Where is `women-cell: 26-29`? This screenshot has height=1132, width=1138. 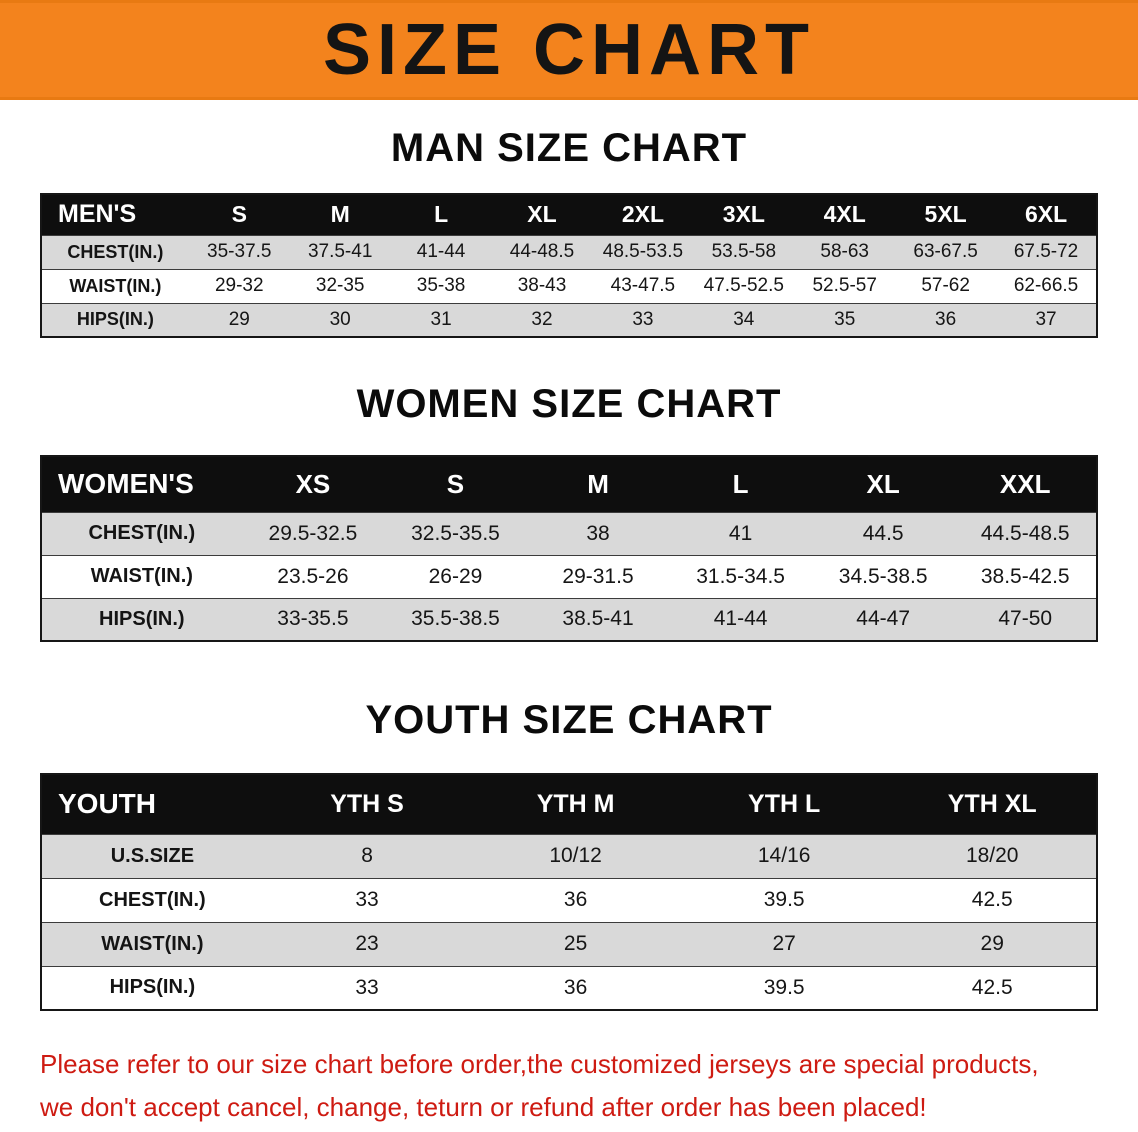
women-cell: 26-29 is located at coordinates (455, 576).